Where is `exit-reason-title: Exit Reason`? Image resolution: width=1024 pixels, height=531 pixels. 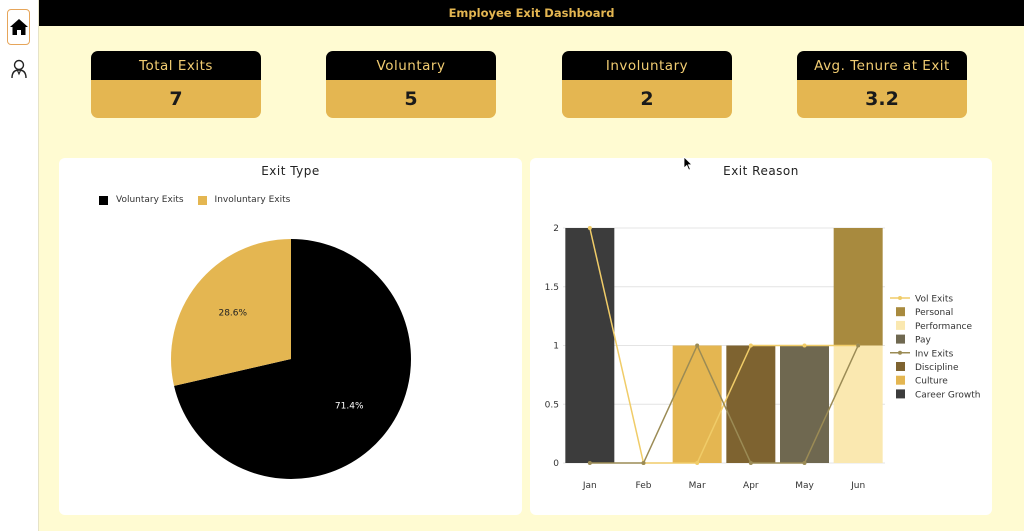 exit-reason-title: Exit Reason is located at coordinates (761, 171).